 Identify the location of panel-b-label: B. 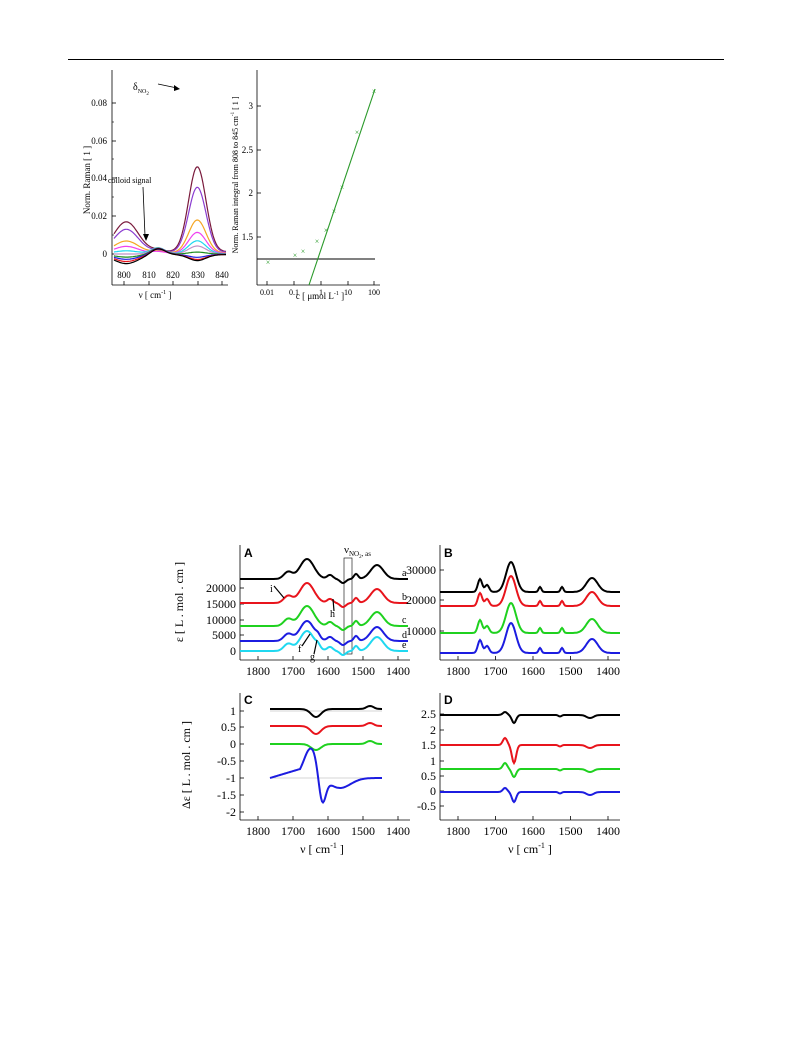
(448, 553).